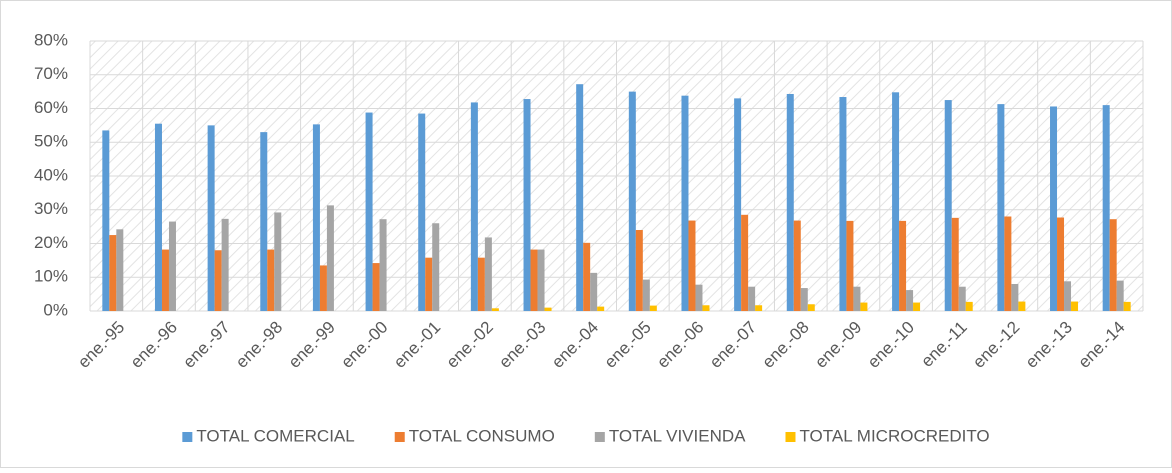 The height and width of the screenshot is (473, 1172). Describe the element at coordinates (51, 73) in the screenshot. I see `y-tick-label: 70%` at that location.